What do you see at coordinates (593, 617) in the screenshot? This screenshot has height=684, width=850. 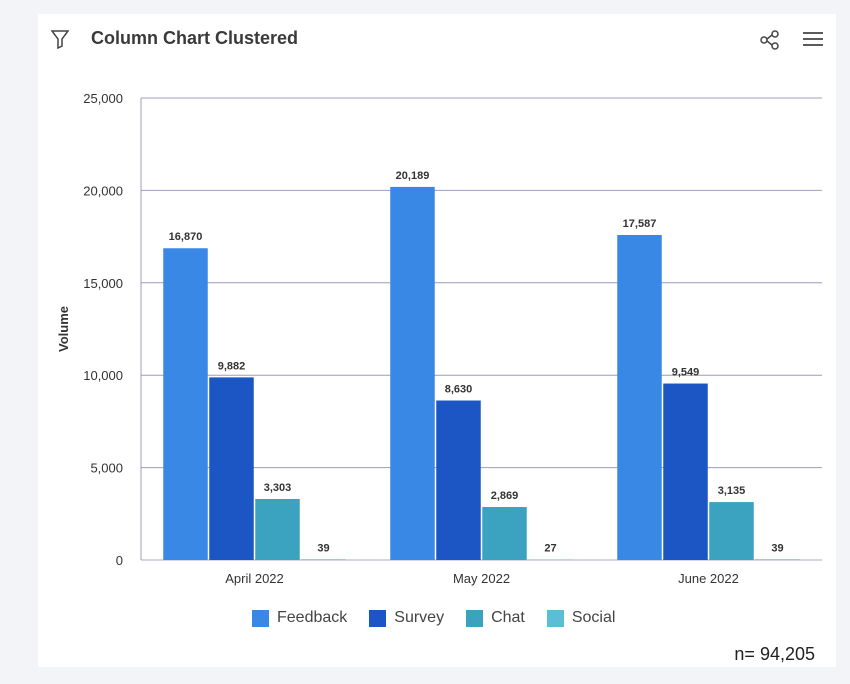 I see `legend-label: Social` at bounding box center [593, 617].